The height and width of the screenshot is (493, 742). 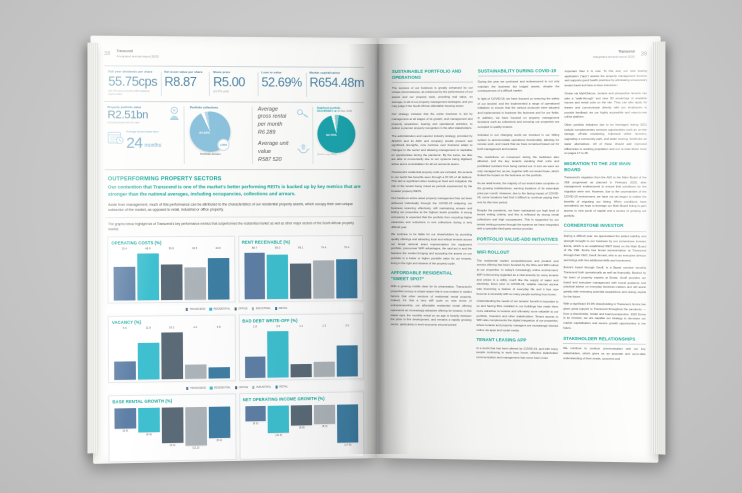 What do you see at coordinates (337, 83) in the screenshot?
I see `kpi-value: R654.48m` at bounding box center [337, 83].